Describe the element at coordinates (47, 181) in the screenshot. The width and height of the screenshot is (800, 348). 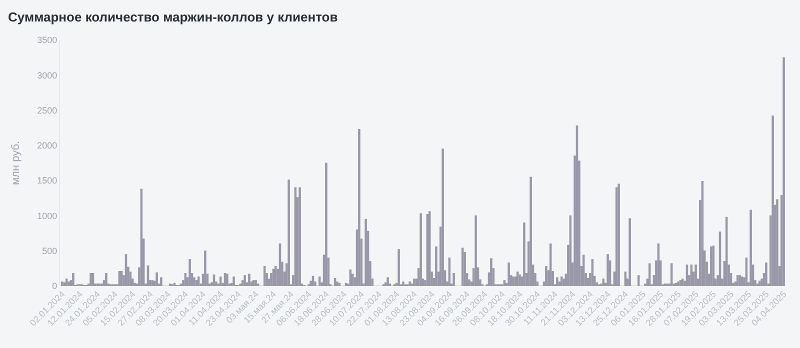
I see `y-tick-label: 1500` at that location.